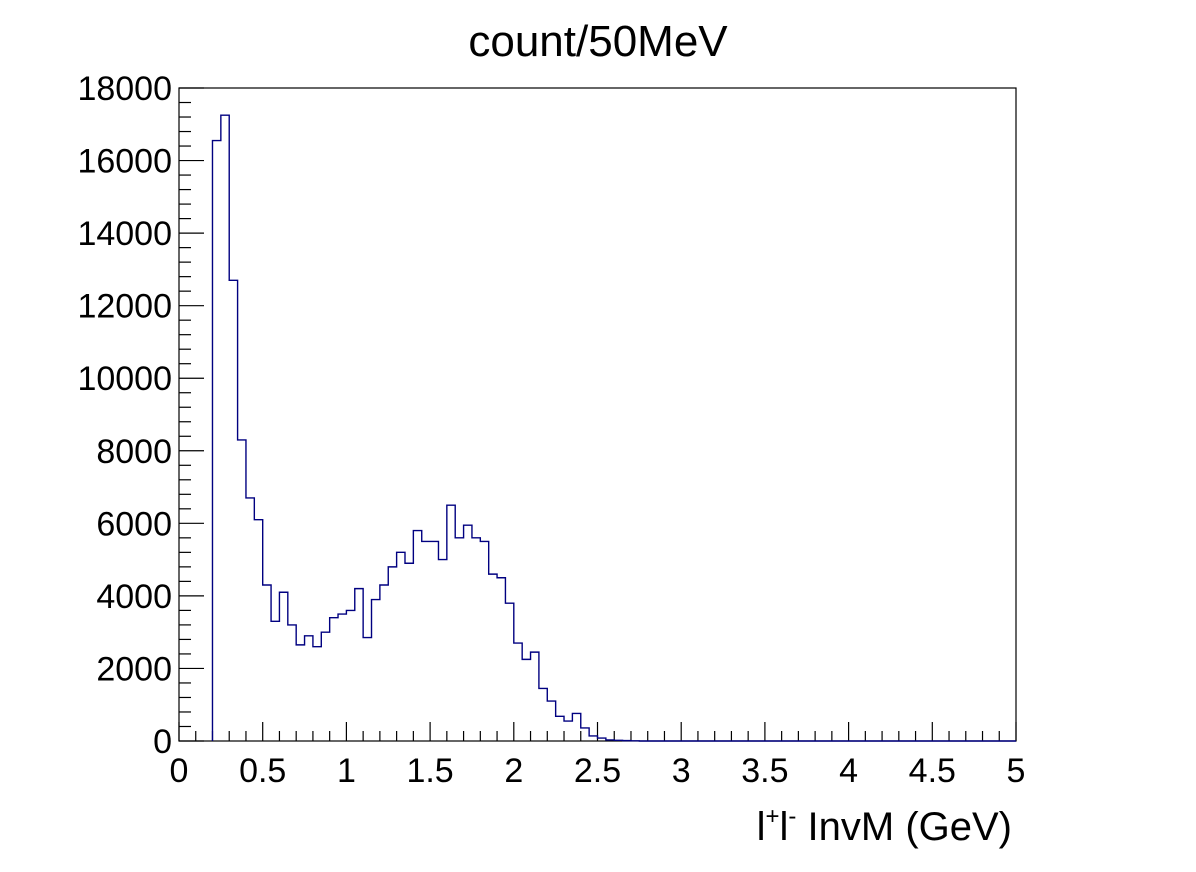 This screenshot has height=872, width=1196. What do you see at coordinates (513, 771) in the screenshot?
I see `x-tick-label: 2` at bounding box center [513, 771].